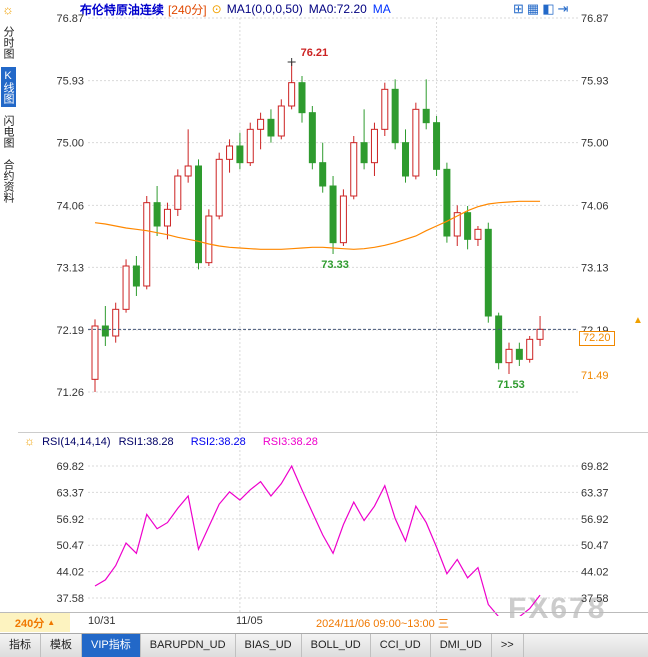  What do you see at coordinates (595, 467) in the screenshot?
I see `rsi-tick-label-right: 69.82` at bounding box center [595, 467].